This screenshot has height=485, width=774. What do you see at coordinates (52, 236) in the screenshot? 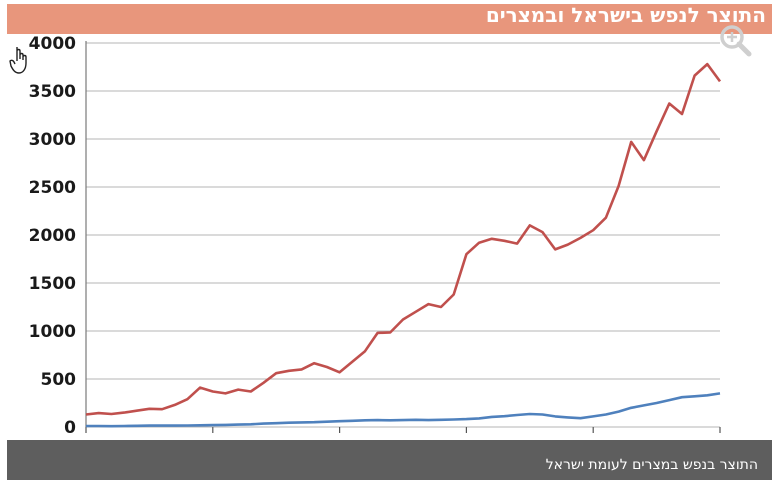
I see `y-tick-label: 2000` at bounding box center [52, 236].